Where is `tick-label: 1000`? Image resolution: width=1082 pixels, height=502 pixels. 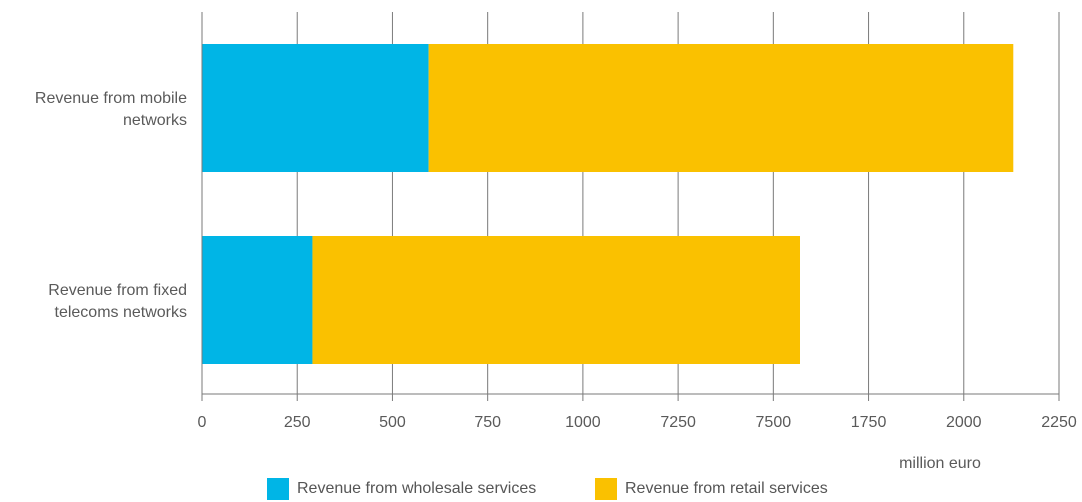 tick-label: 1000 is located at coordinates (583, 422).